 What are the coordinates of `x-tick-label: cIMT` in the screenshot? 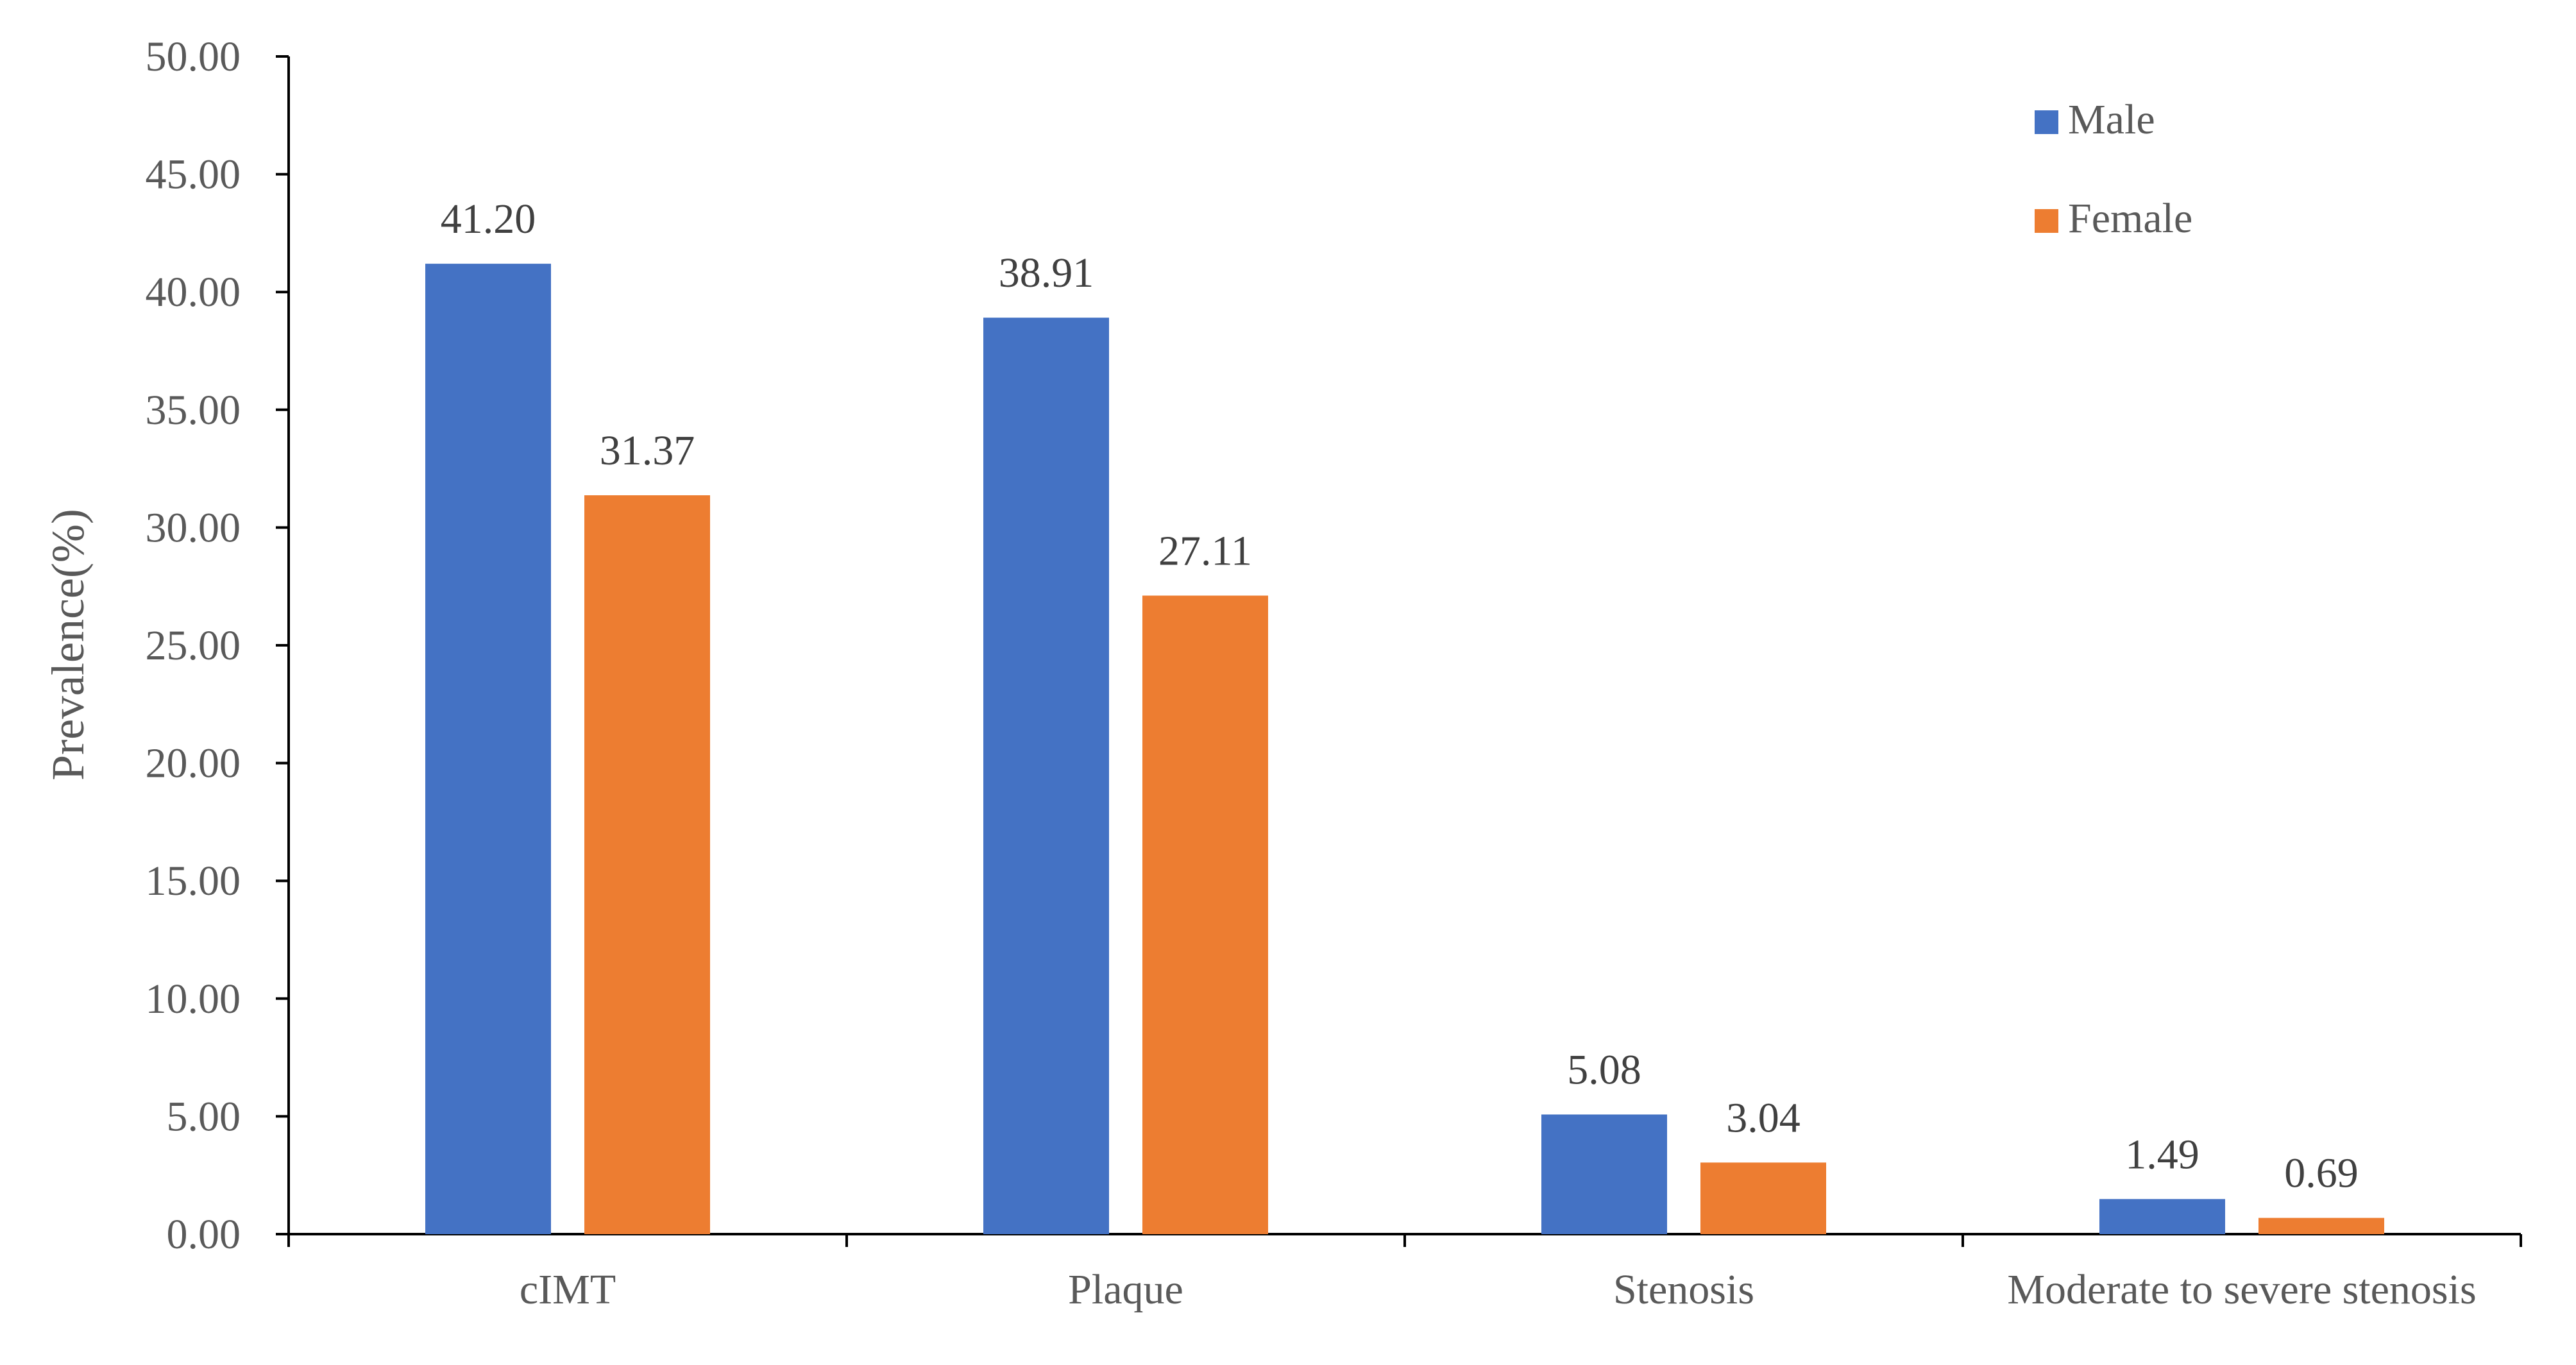 It's located at (568, 1289).